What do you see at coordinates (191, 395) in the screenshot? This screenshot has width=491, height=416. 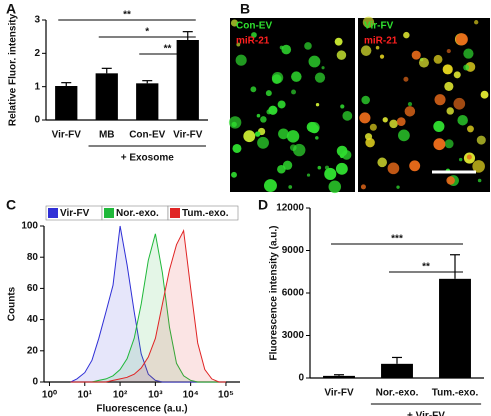 I see `x-tick-label: 10⁴` at bounding box center [191, 395].